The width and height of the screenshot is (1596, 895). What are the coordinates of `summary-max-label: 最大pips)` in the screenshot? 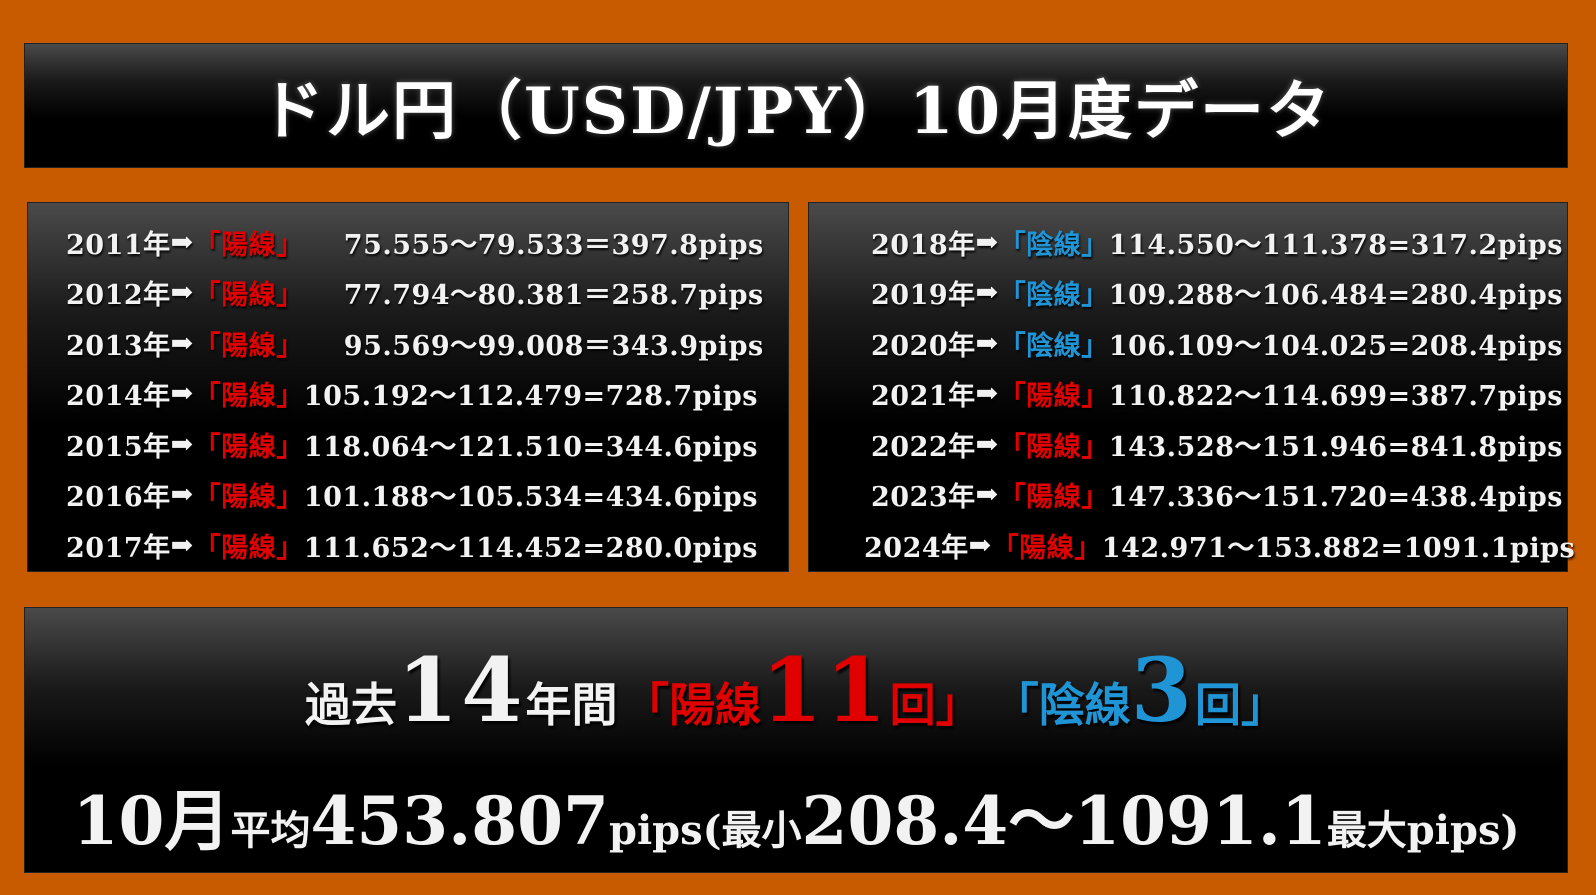 It's located at (1423, 830).